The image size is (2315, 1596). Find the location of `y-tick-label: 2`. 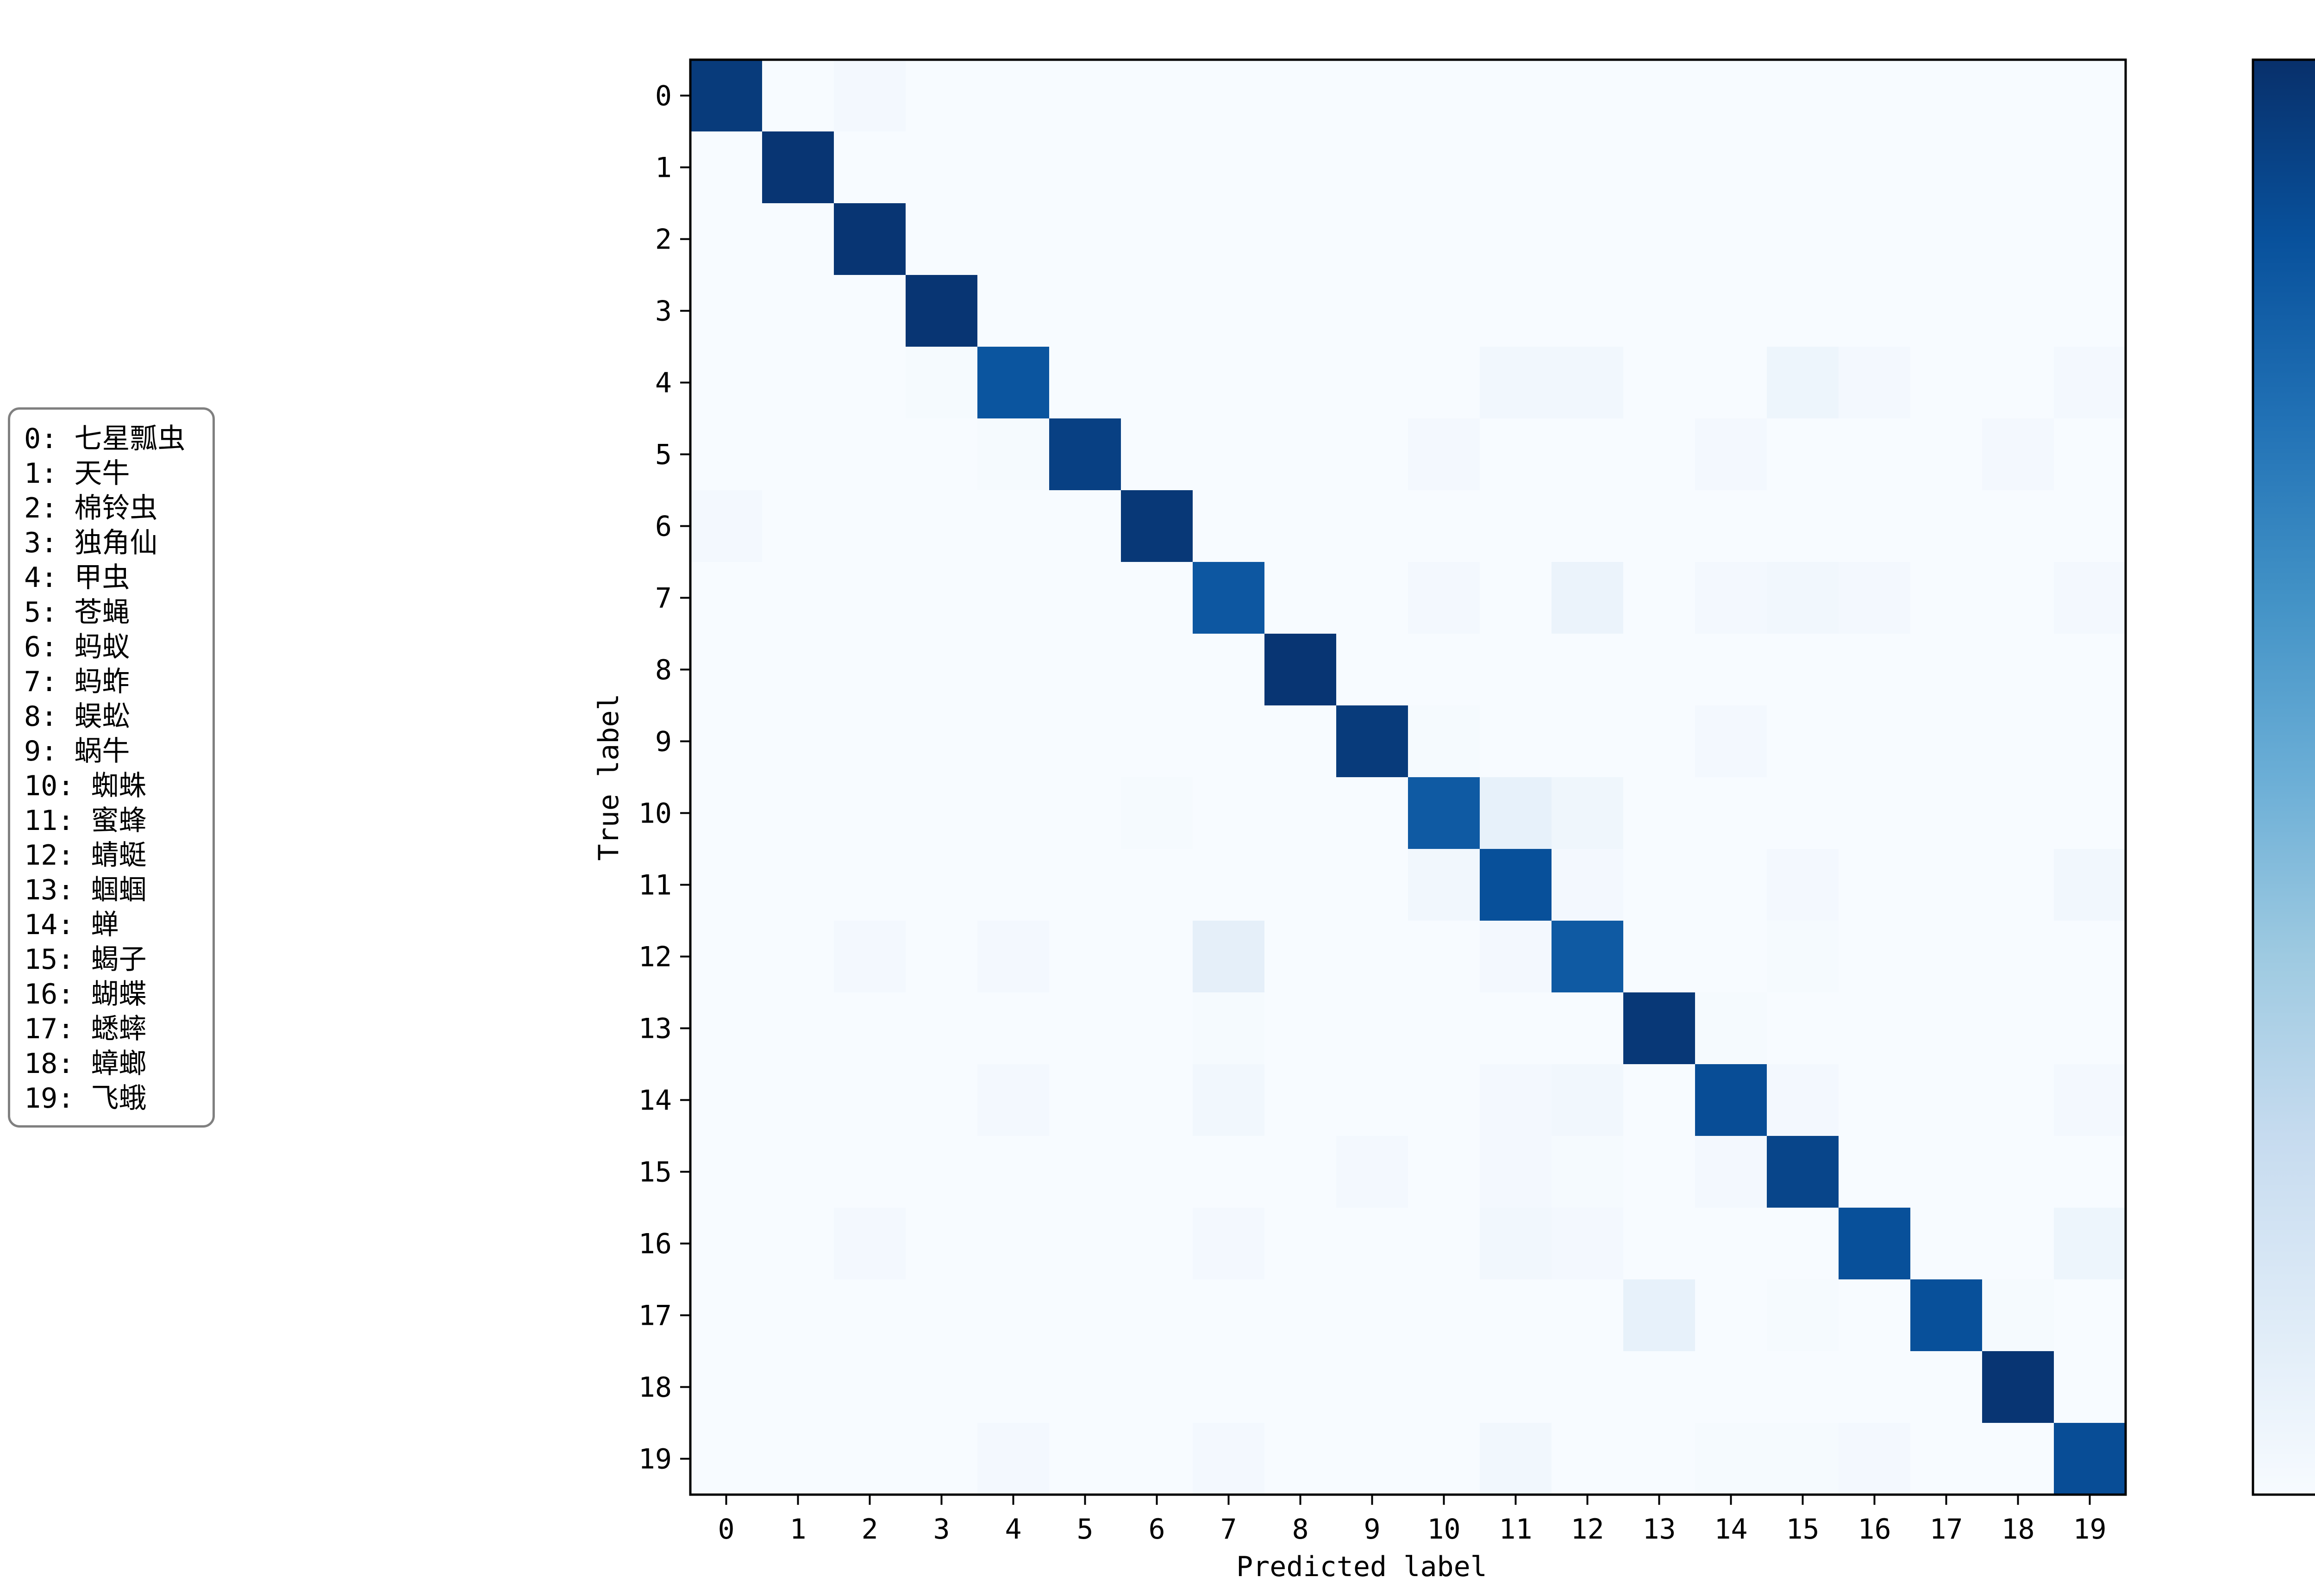

y-tick-label: 2 is located at coordinates (663, 240).